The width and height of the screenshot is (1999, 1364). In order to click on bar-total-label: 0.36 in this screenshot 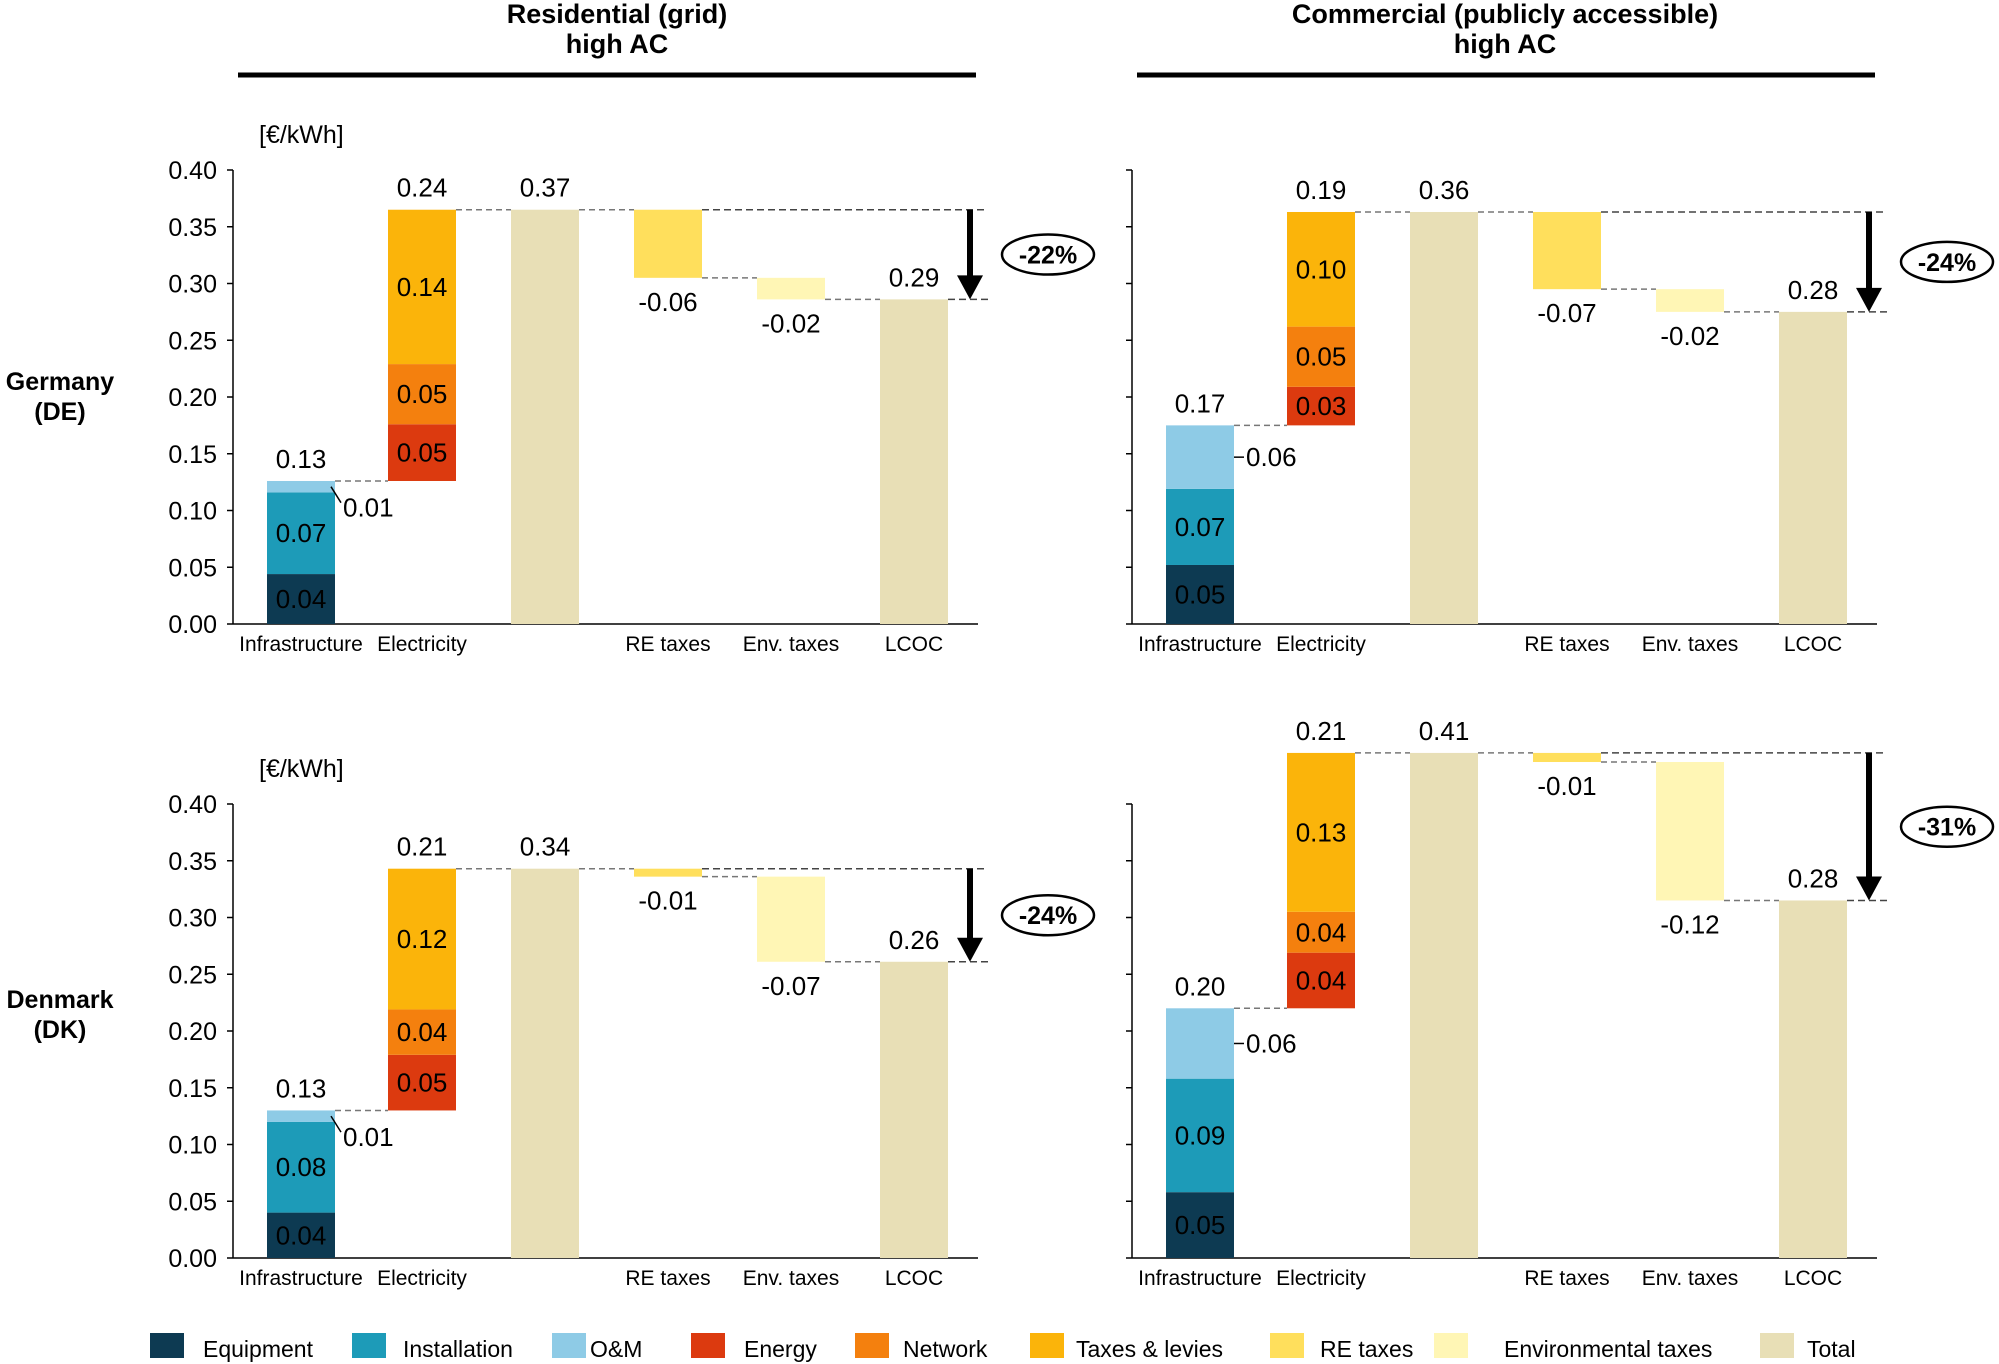, I will do `click(1444, 190)`.